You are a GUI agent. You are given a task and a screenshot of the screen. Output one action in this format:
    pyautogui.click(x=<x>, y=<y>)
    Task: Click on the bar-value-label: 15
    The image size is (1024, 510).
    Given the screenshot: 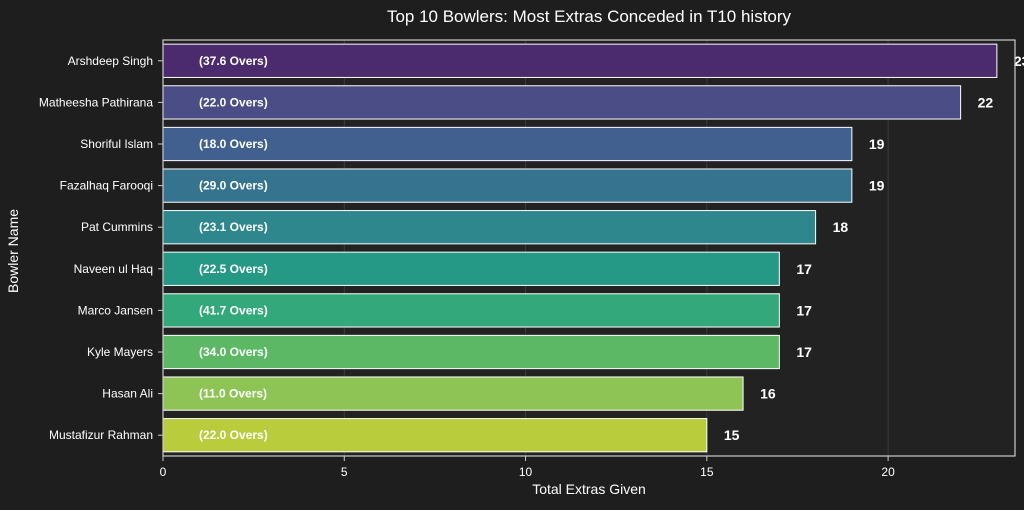 What is the action you would take?
    pyautogui.click(x=732, y=435)
    